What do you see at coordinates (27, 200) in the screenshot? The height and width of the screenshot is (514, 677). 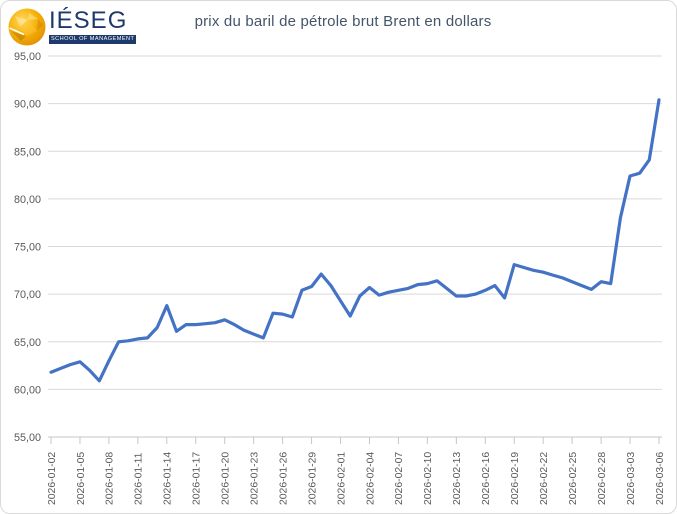 I see `y-axis-tick-label: 80,00` at bounding box center [27, 200].